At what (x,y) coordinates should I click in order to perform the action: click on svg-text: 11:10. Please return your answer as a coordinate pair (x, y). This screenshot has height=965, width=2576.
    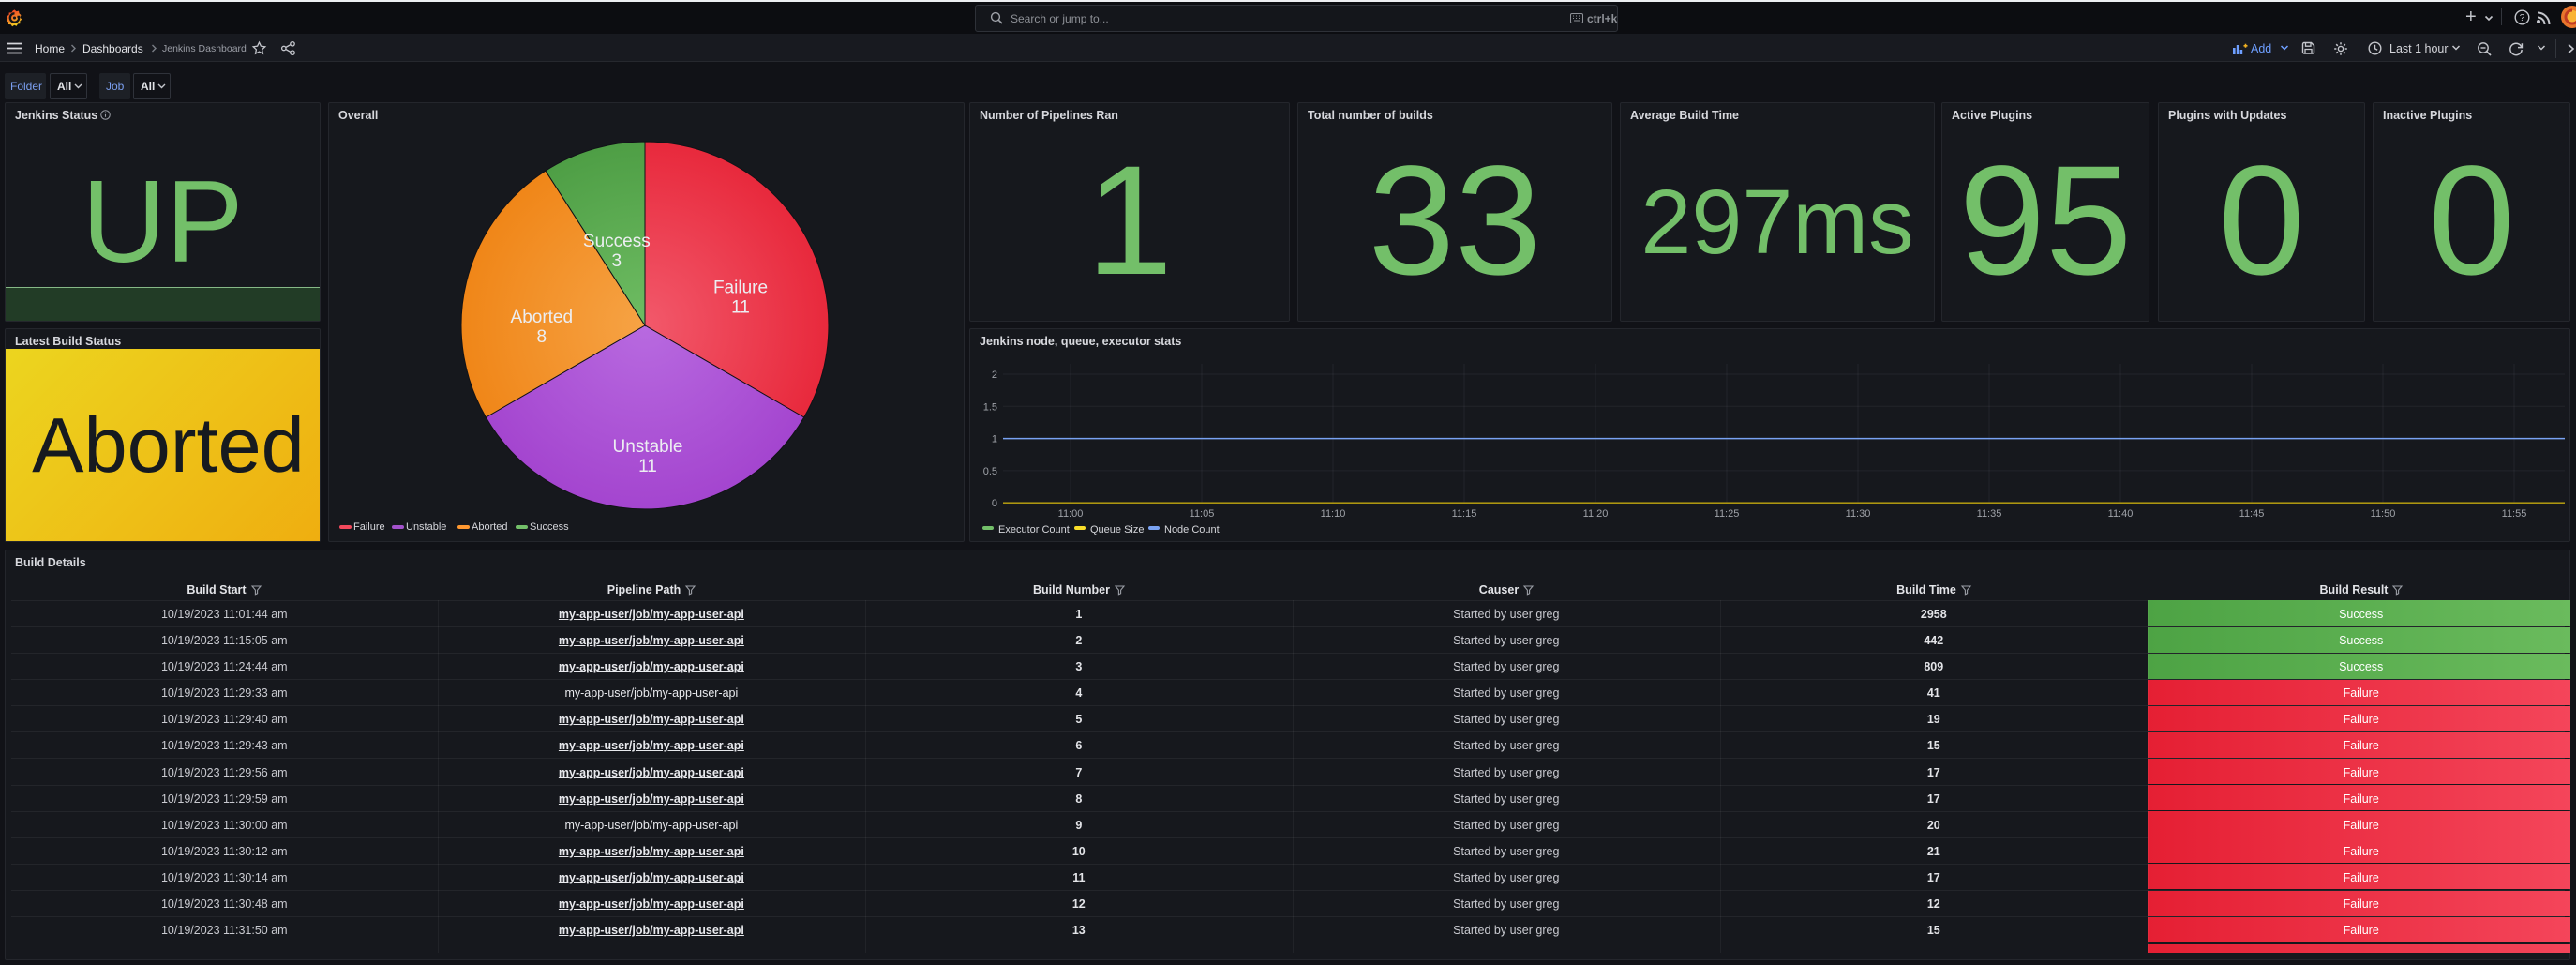
    Looking at the image, I should click on (1334, 514).